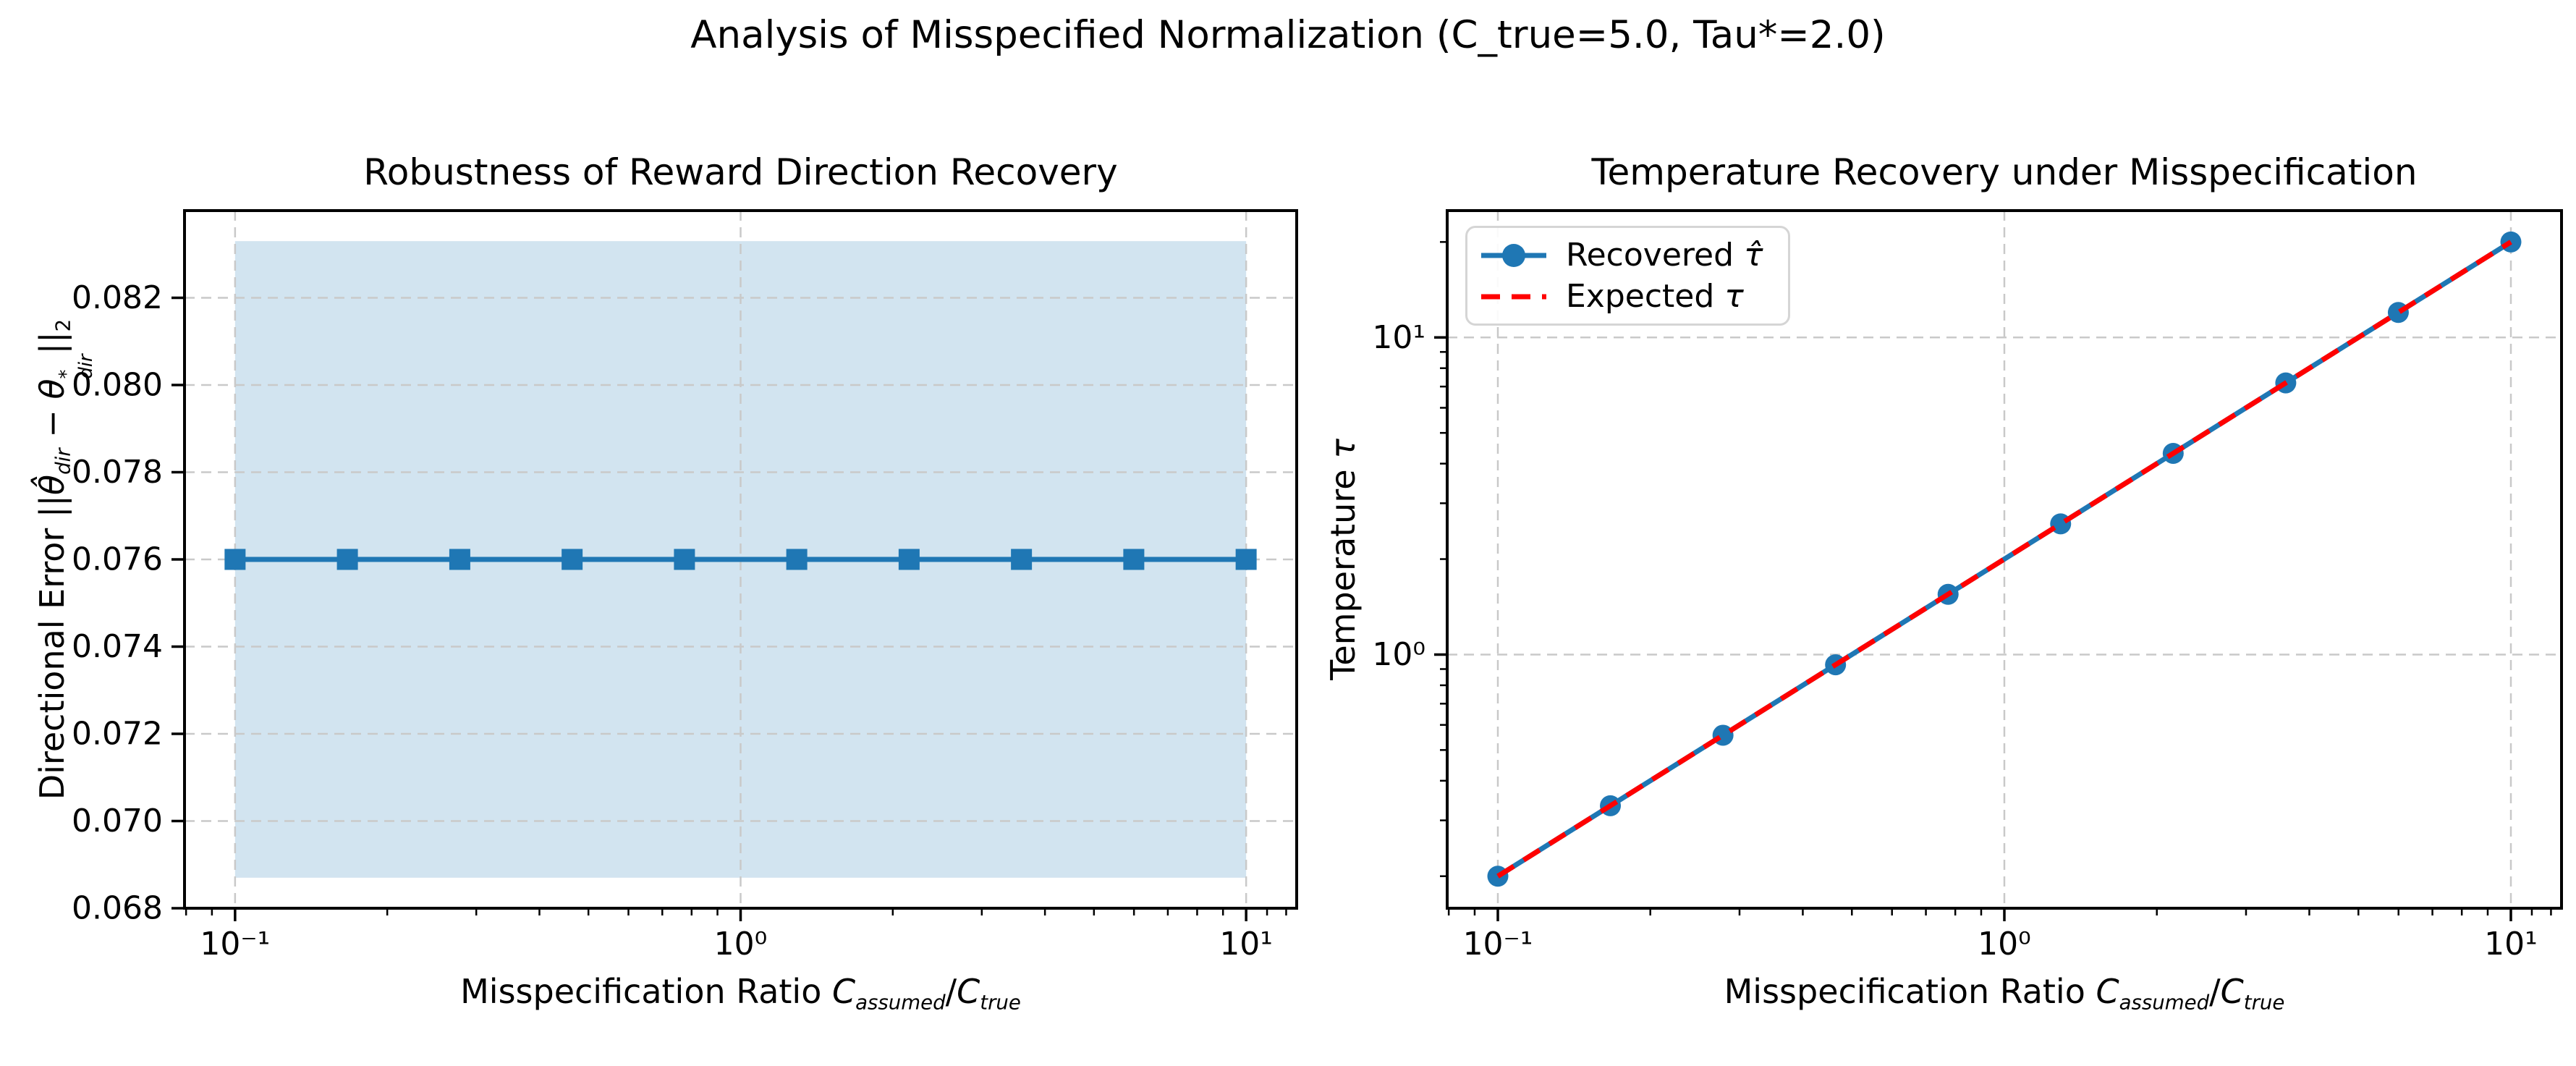  What do you see at coordinates (117, 646) in the screenshot?
I see `y-tick-label: 0.074` at bounding box center [117, 646].